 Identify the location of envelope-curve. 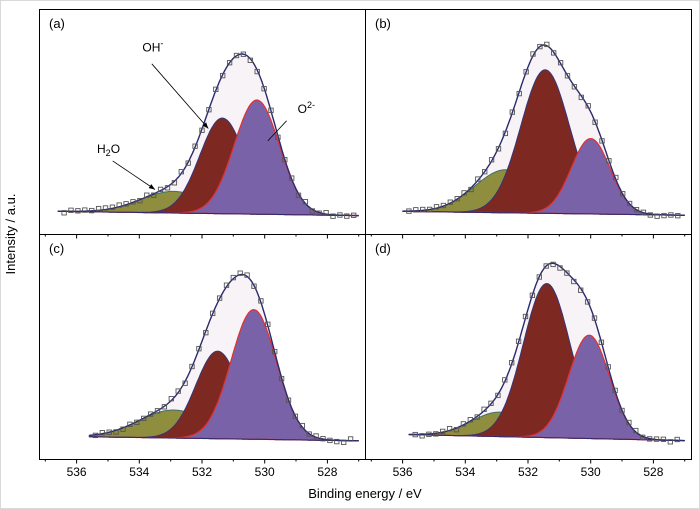
(543, 130).